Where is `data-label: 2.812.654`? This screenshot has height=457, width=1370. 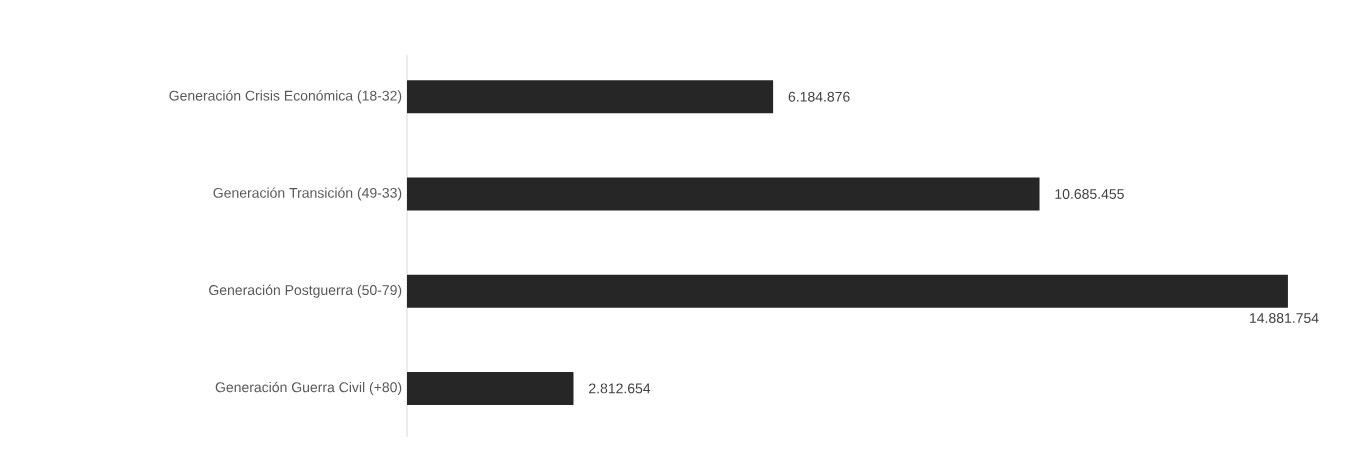 data-label: 2.812.654 is located at coordinates (620, 388).